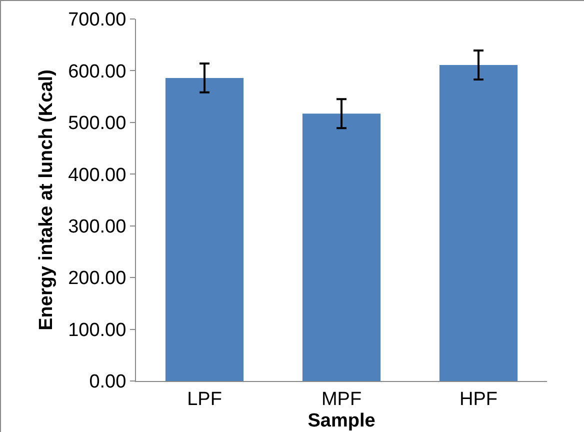  What do you see at coordinates (97, 330) in the screenshot?
I see `y-tick-label: 100.00` at bounding box center [97, 330].